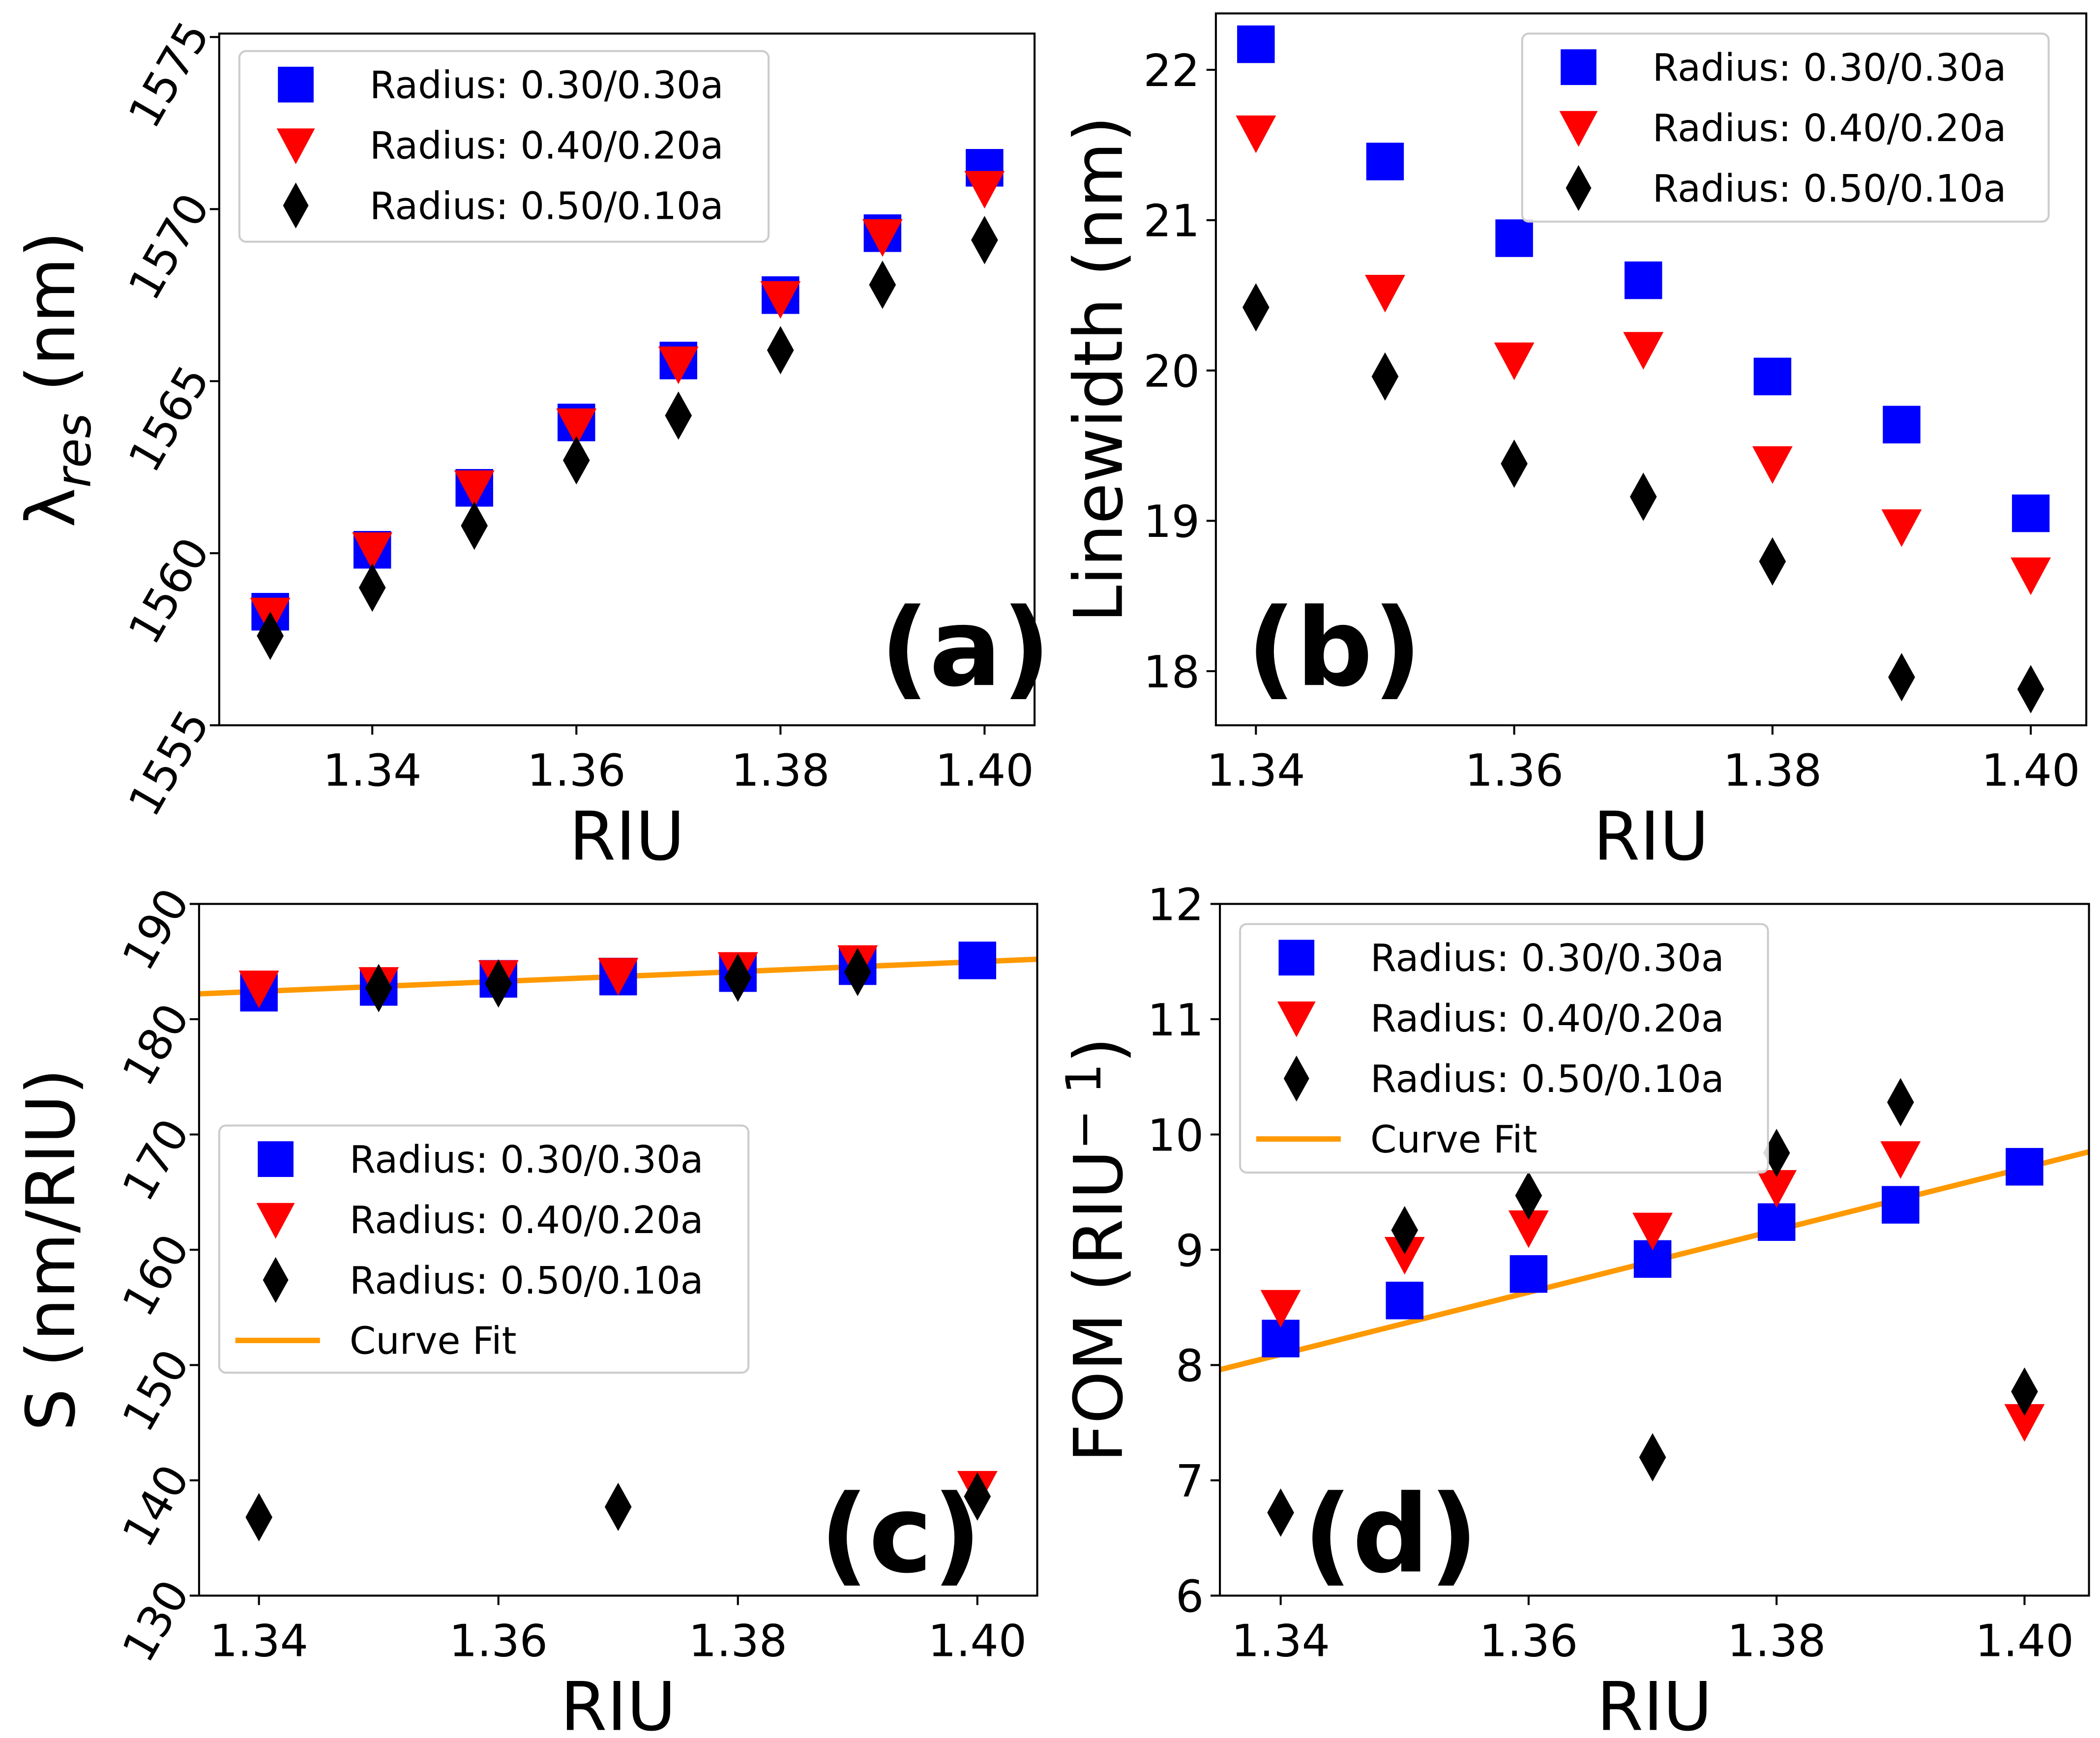 The image size is (2100, 1738). Describe the element at coordinates (156, 1622) in the screenshot. I see `y-tick-label: 130` at that location.